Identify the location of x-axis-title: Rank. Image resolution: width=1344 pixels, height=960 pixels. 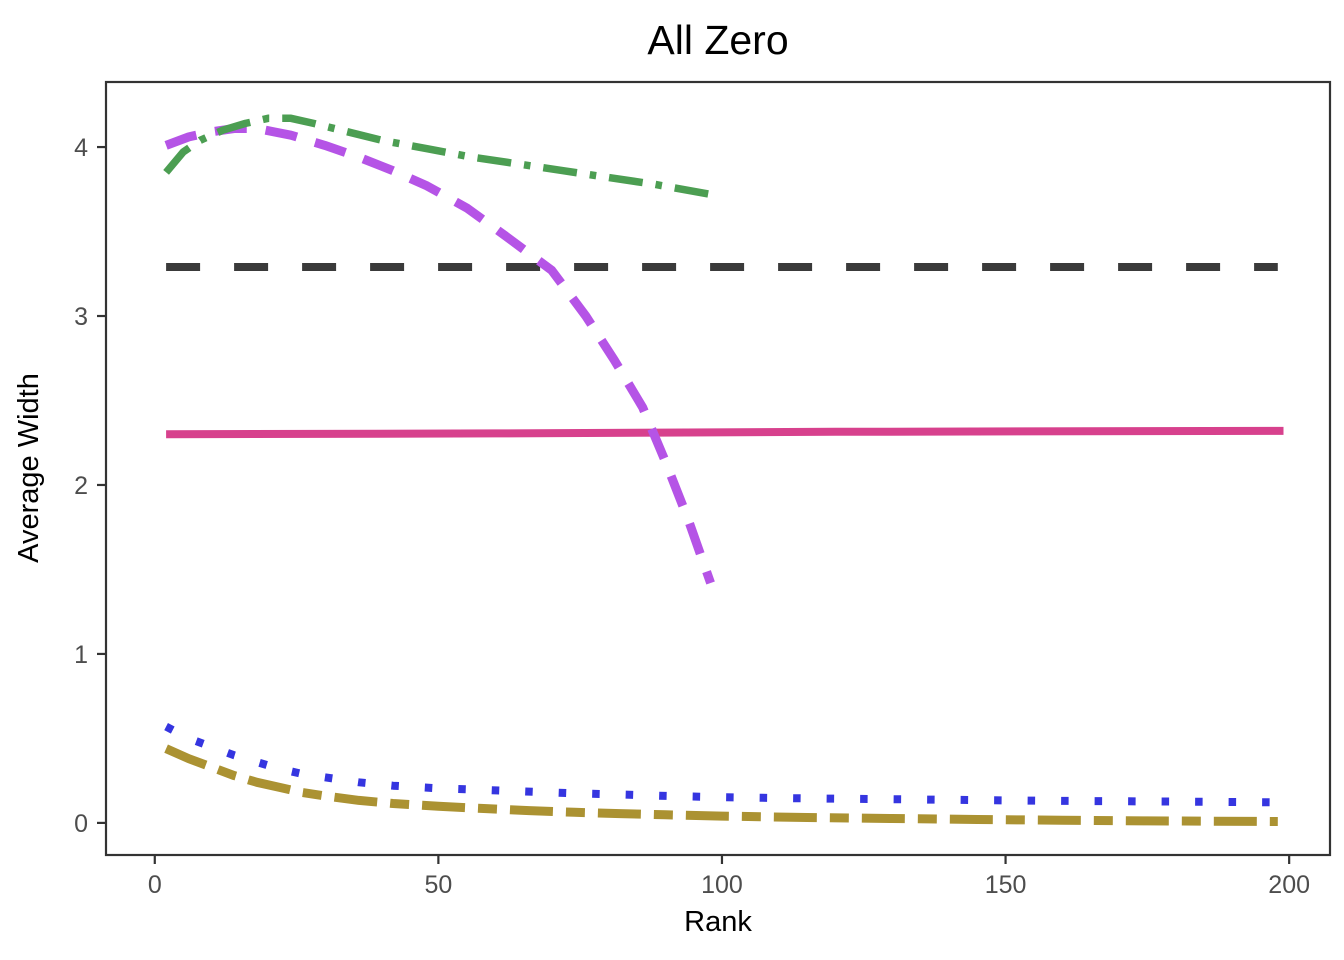
(718, 922).